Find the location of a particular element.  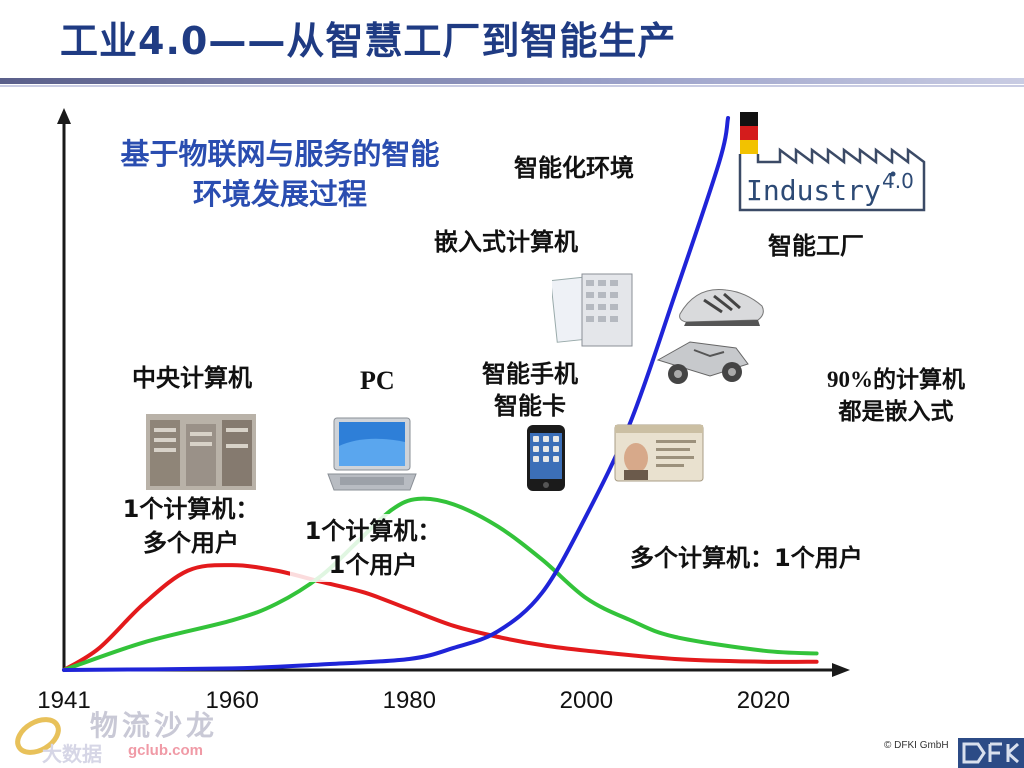

label-pc-ratio-2: 1个用户 is located at coordinates (373, 565).